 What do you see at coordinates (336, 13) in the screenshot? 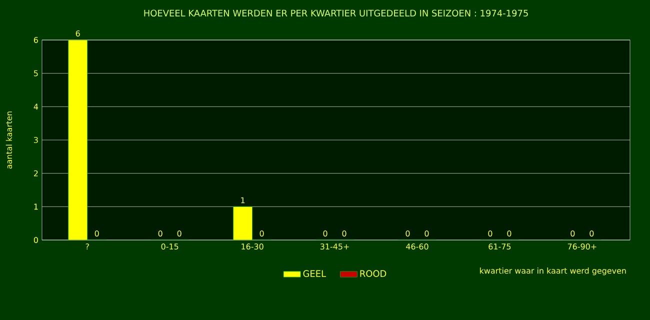
I see `chart-title: HOEVEEL KAARTEN WERDEN ER PER KWARTIER UITGEDEELD IN SEIZOEN : 1974-1975` at bounding box center [336, 13].